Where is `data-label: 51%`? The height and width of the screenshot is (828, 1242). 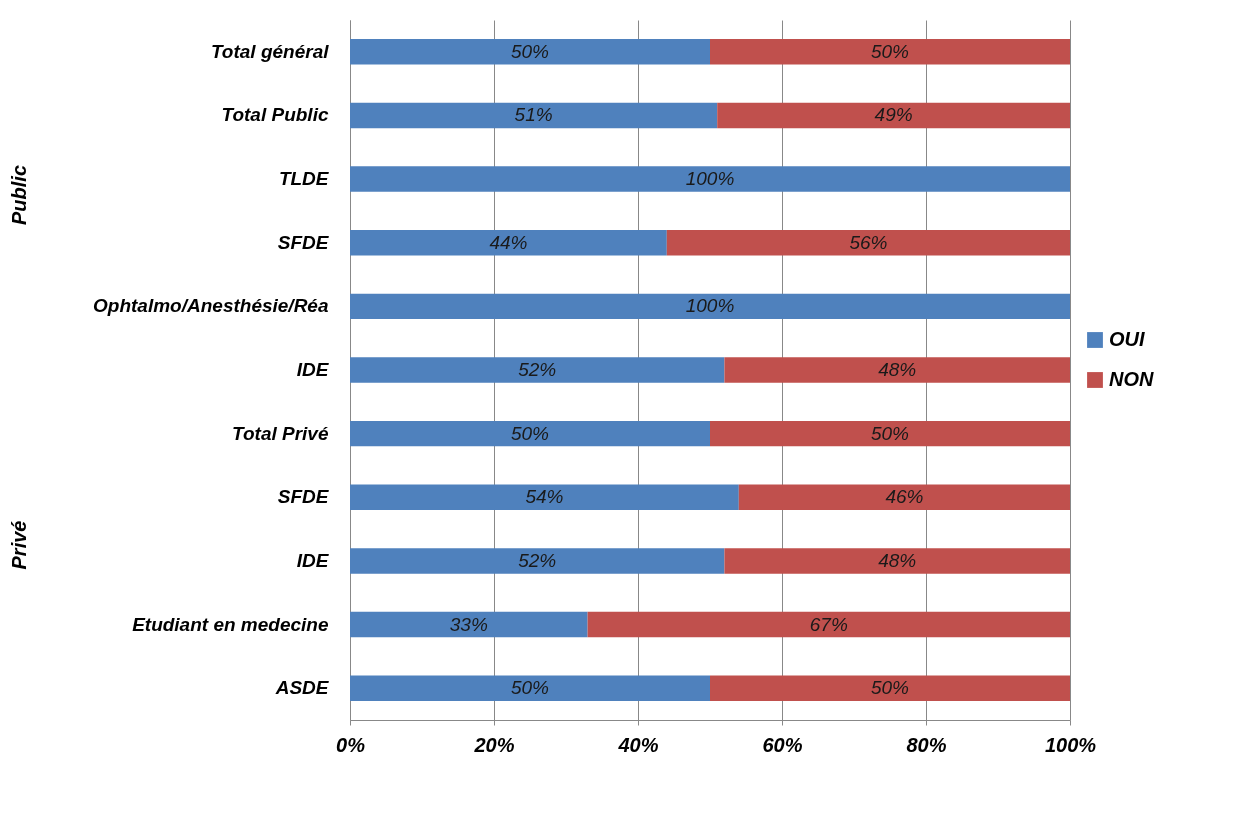 data-label: 51% is located at coordinates (533, 115).